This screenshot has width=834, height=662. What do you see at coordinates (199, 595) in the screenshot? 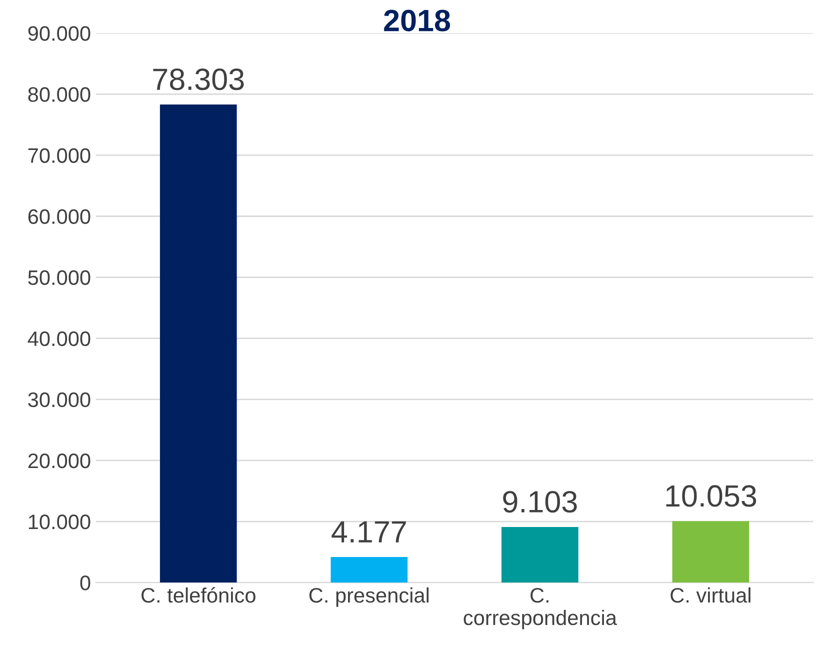
I see `x-tick-label: C. telefónico` at bounding box center [199, 595].